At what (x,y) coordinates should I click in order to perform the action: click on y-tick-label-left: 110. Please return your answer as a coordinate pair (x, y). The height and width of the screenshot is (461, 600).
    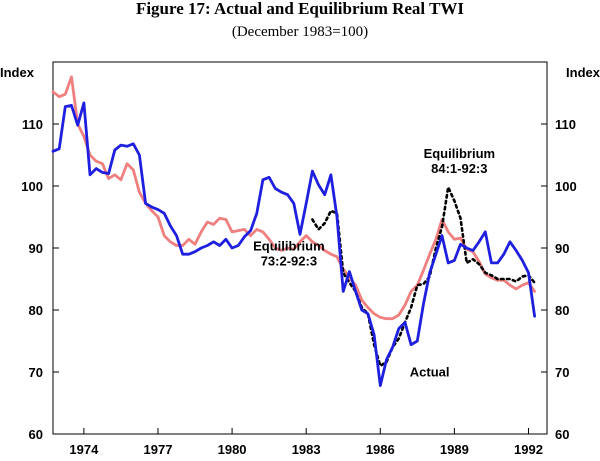
    Looking at the image, I should click on (32, 124).